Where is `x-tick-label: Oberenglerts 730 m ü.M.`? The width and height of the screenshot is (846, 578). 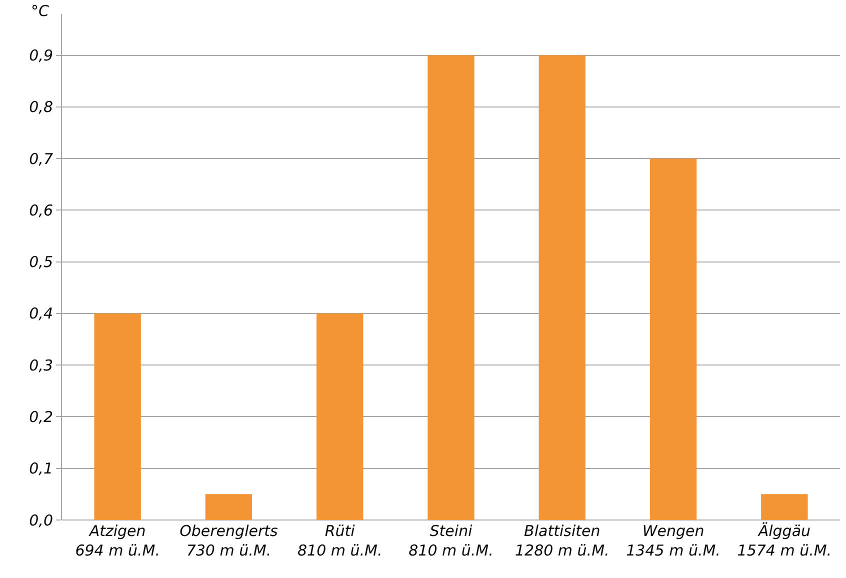
x-tick-label: Oberenglerts 730 m ü.M. is located at coordinates (229, 541).